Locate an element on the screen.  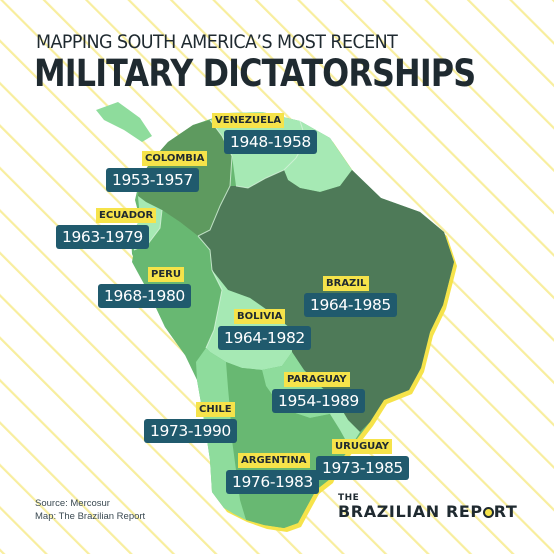
country-name: BRAZIL is located at coordinates (346, 283).